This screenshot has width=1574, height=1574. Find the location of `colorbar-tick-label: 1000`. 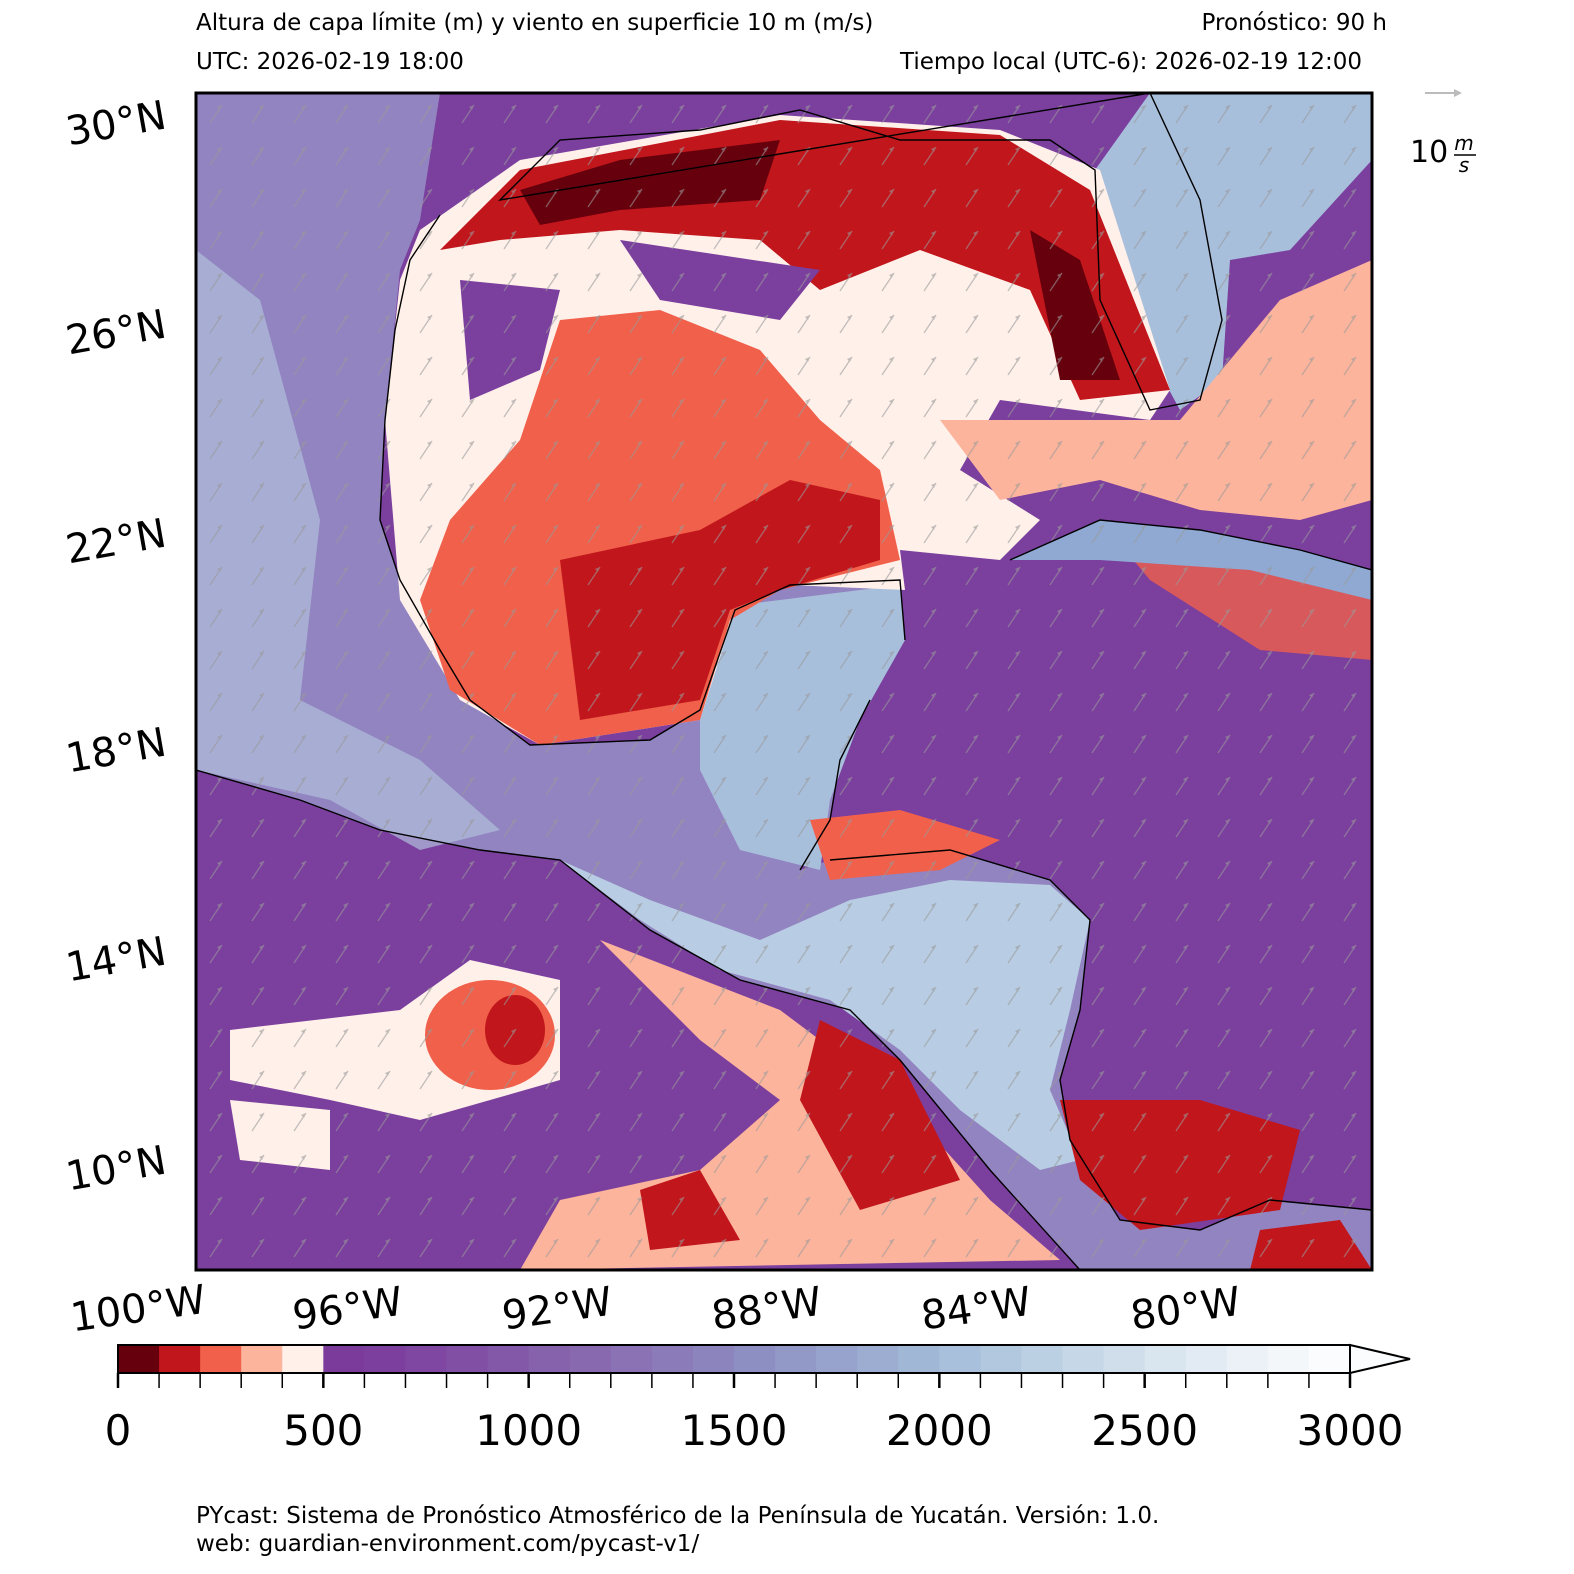

colorbar-tick-label: 1000 is located at coordinates (528, 1430).